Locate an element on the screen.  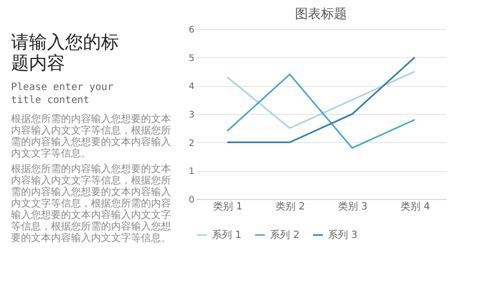
y-tick-label: 3 is located at coordinates (191, 115).